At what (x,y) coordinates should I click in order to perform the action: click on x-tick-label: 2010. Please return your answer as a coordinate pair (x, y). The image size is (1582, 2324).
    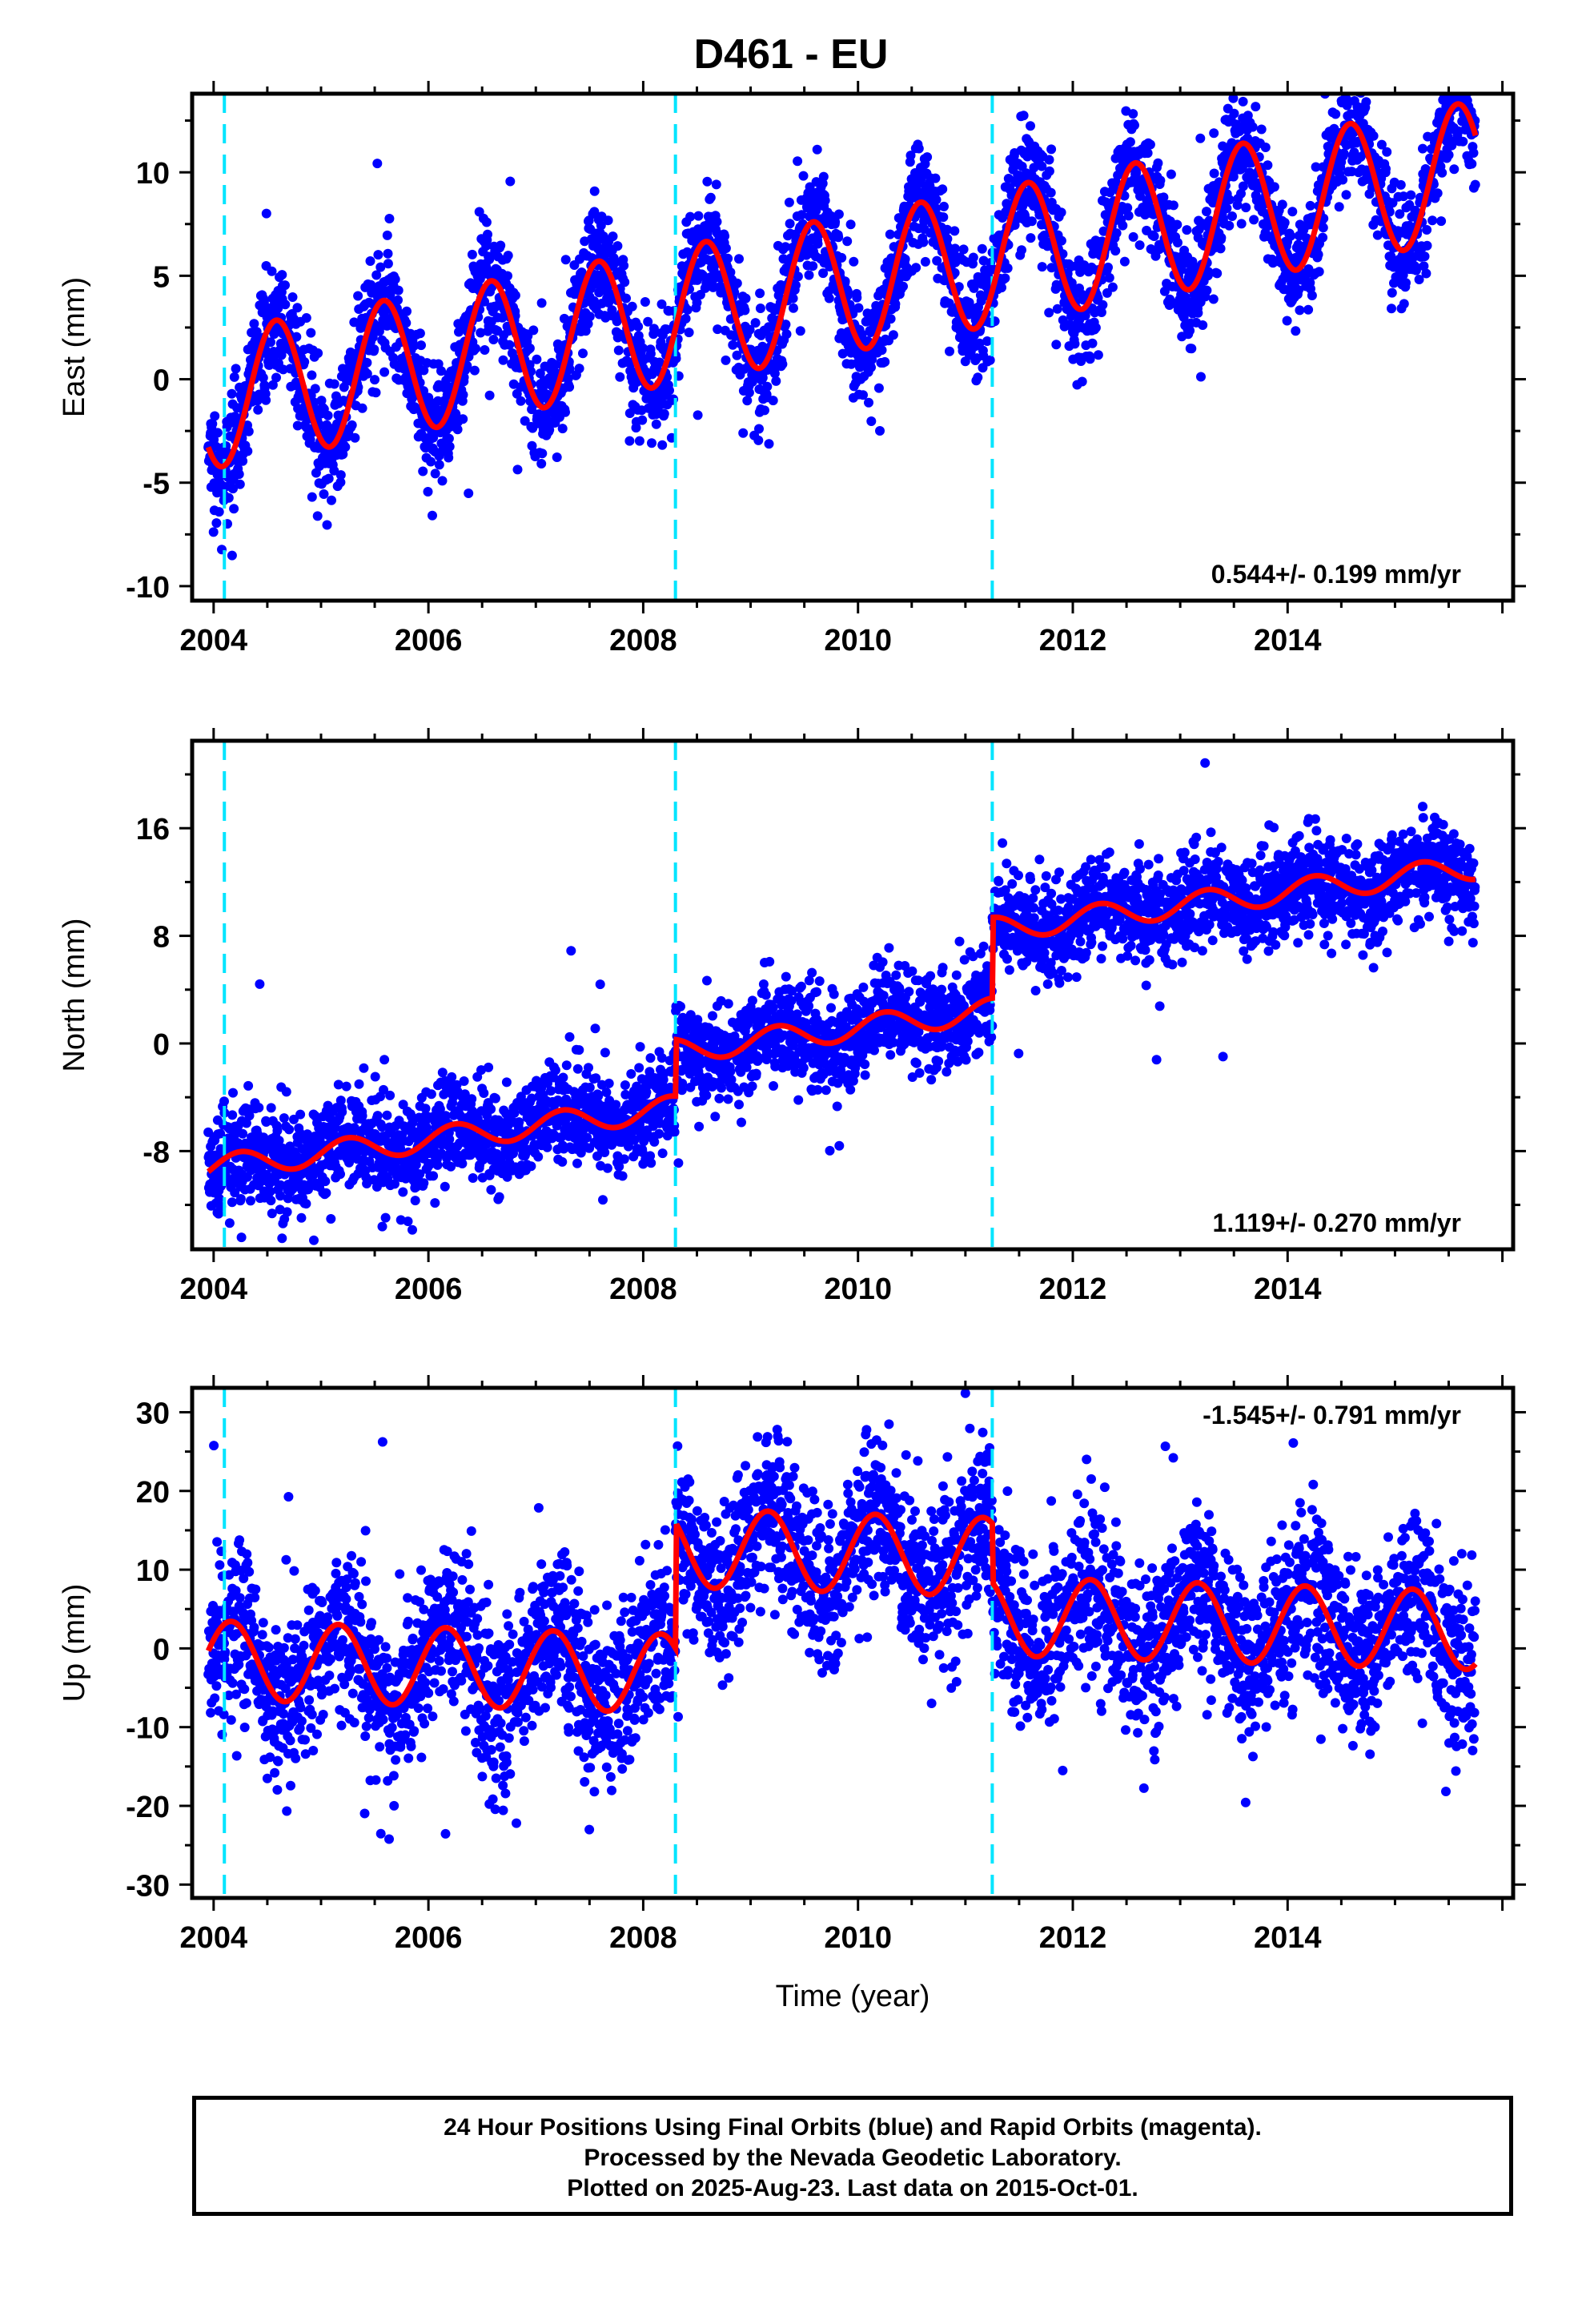
    Looking at the image, I should click on (858, 640).